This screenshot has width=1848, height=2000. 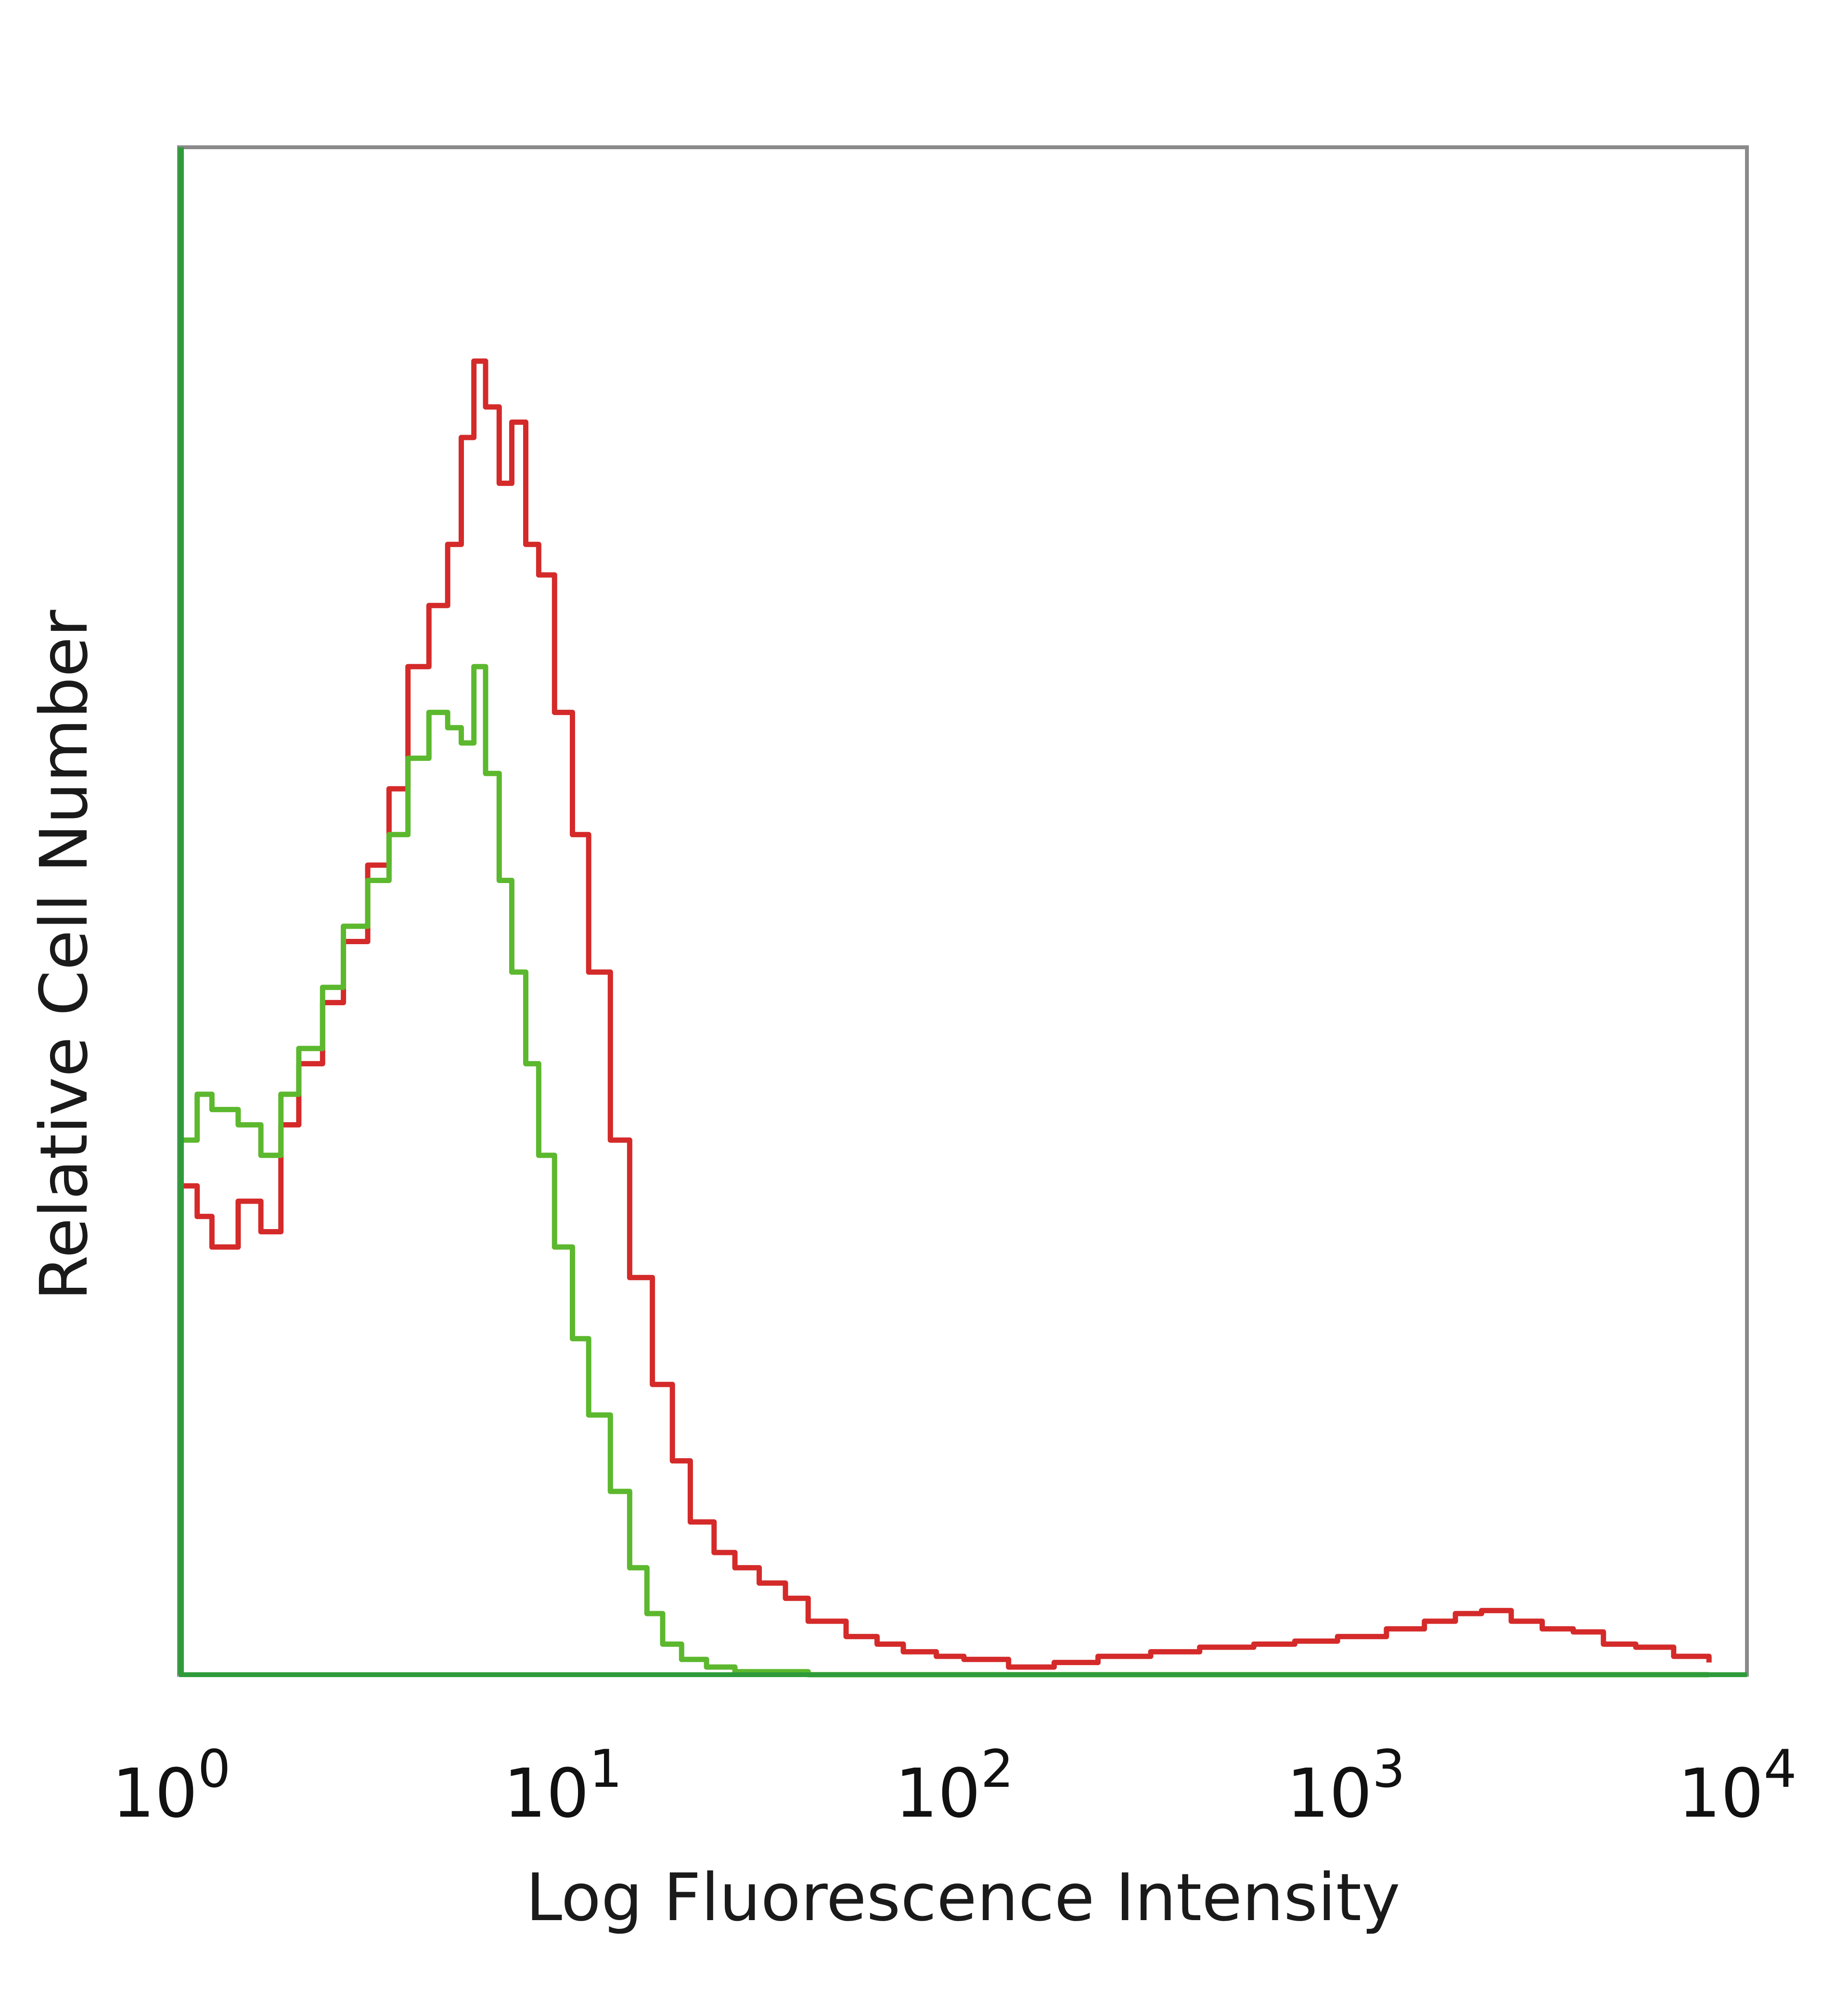 I want to click on x-tick-labels: 10⁰ 10¹ 10² 10³ 10⁴, so click(x=954, y=1786).